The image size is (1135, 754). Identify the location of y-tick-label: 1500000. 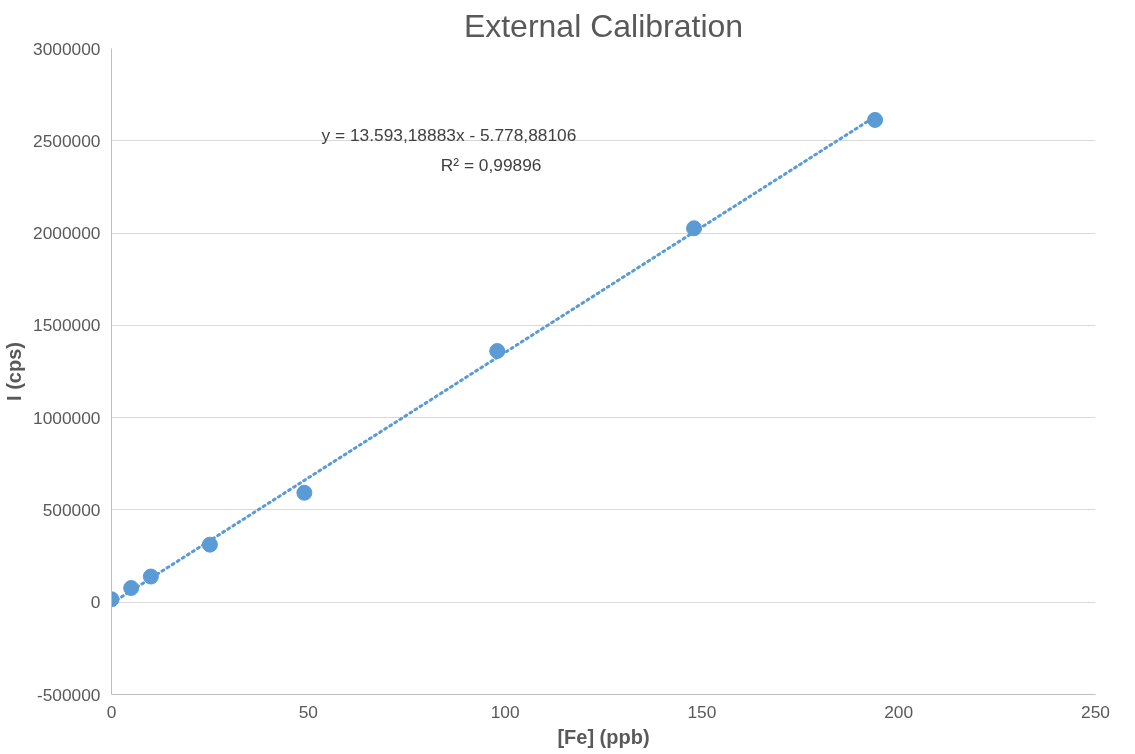
(67, 325).